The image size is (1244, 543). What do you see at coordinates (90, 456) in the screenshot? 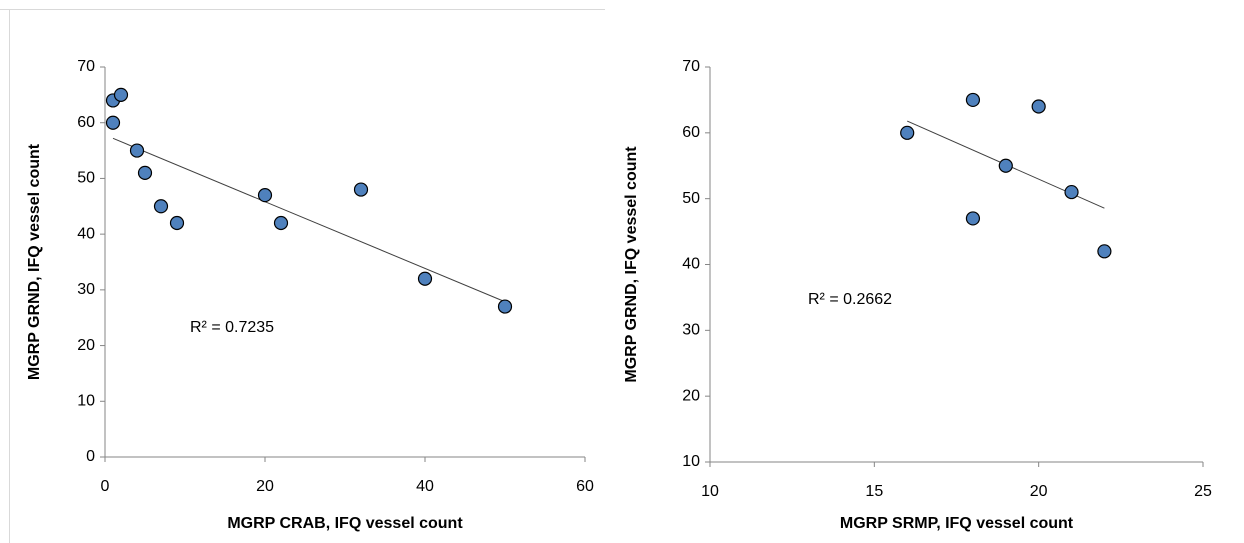
I see `y-tick-label: 0` at bounding box center [90, 456].